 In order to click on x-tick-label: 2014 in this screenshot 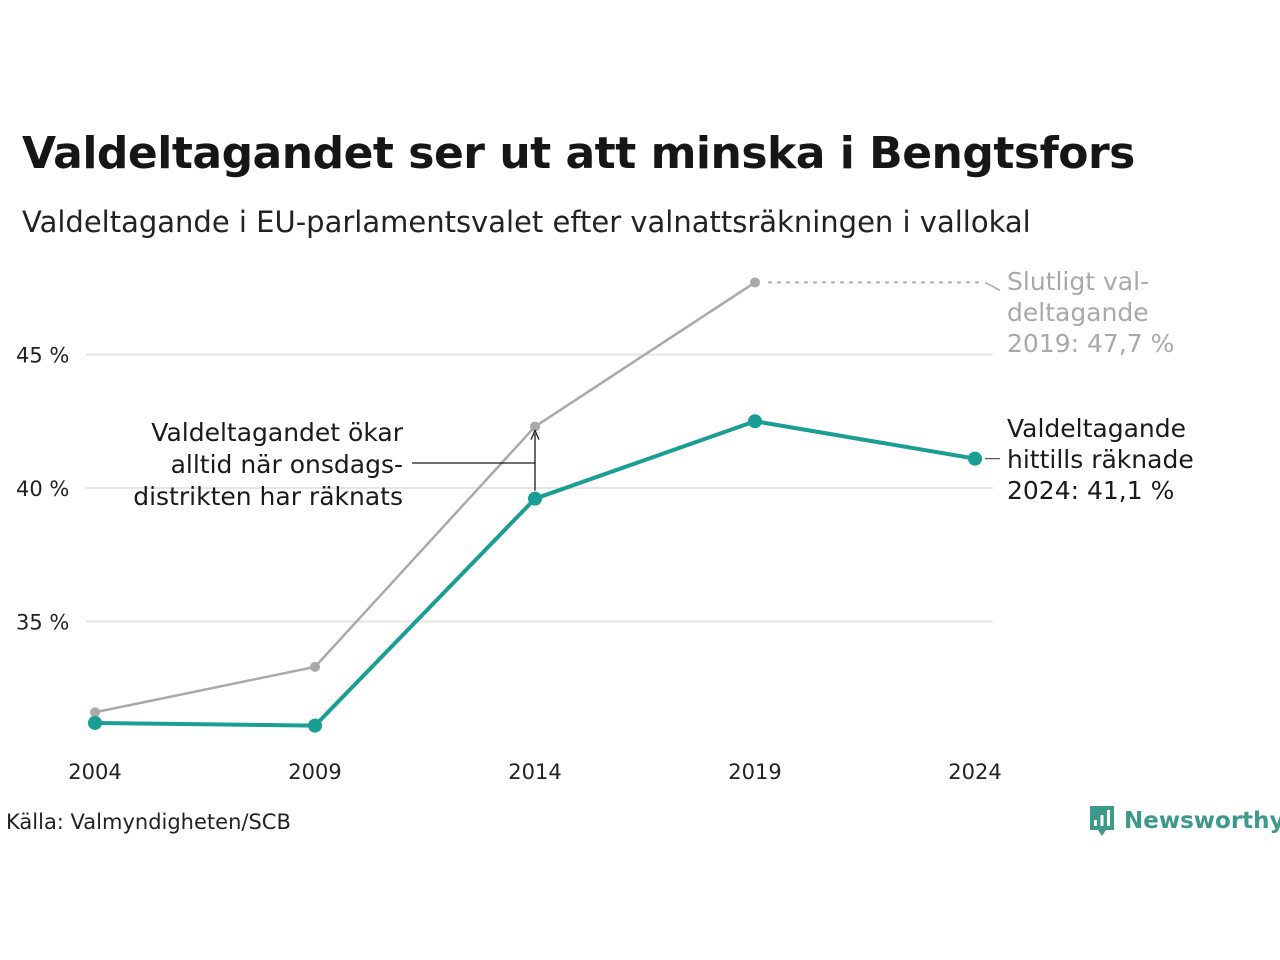, I will do `click(534, 772)`.